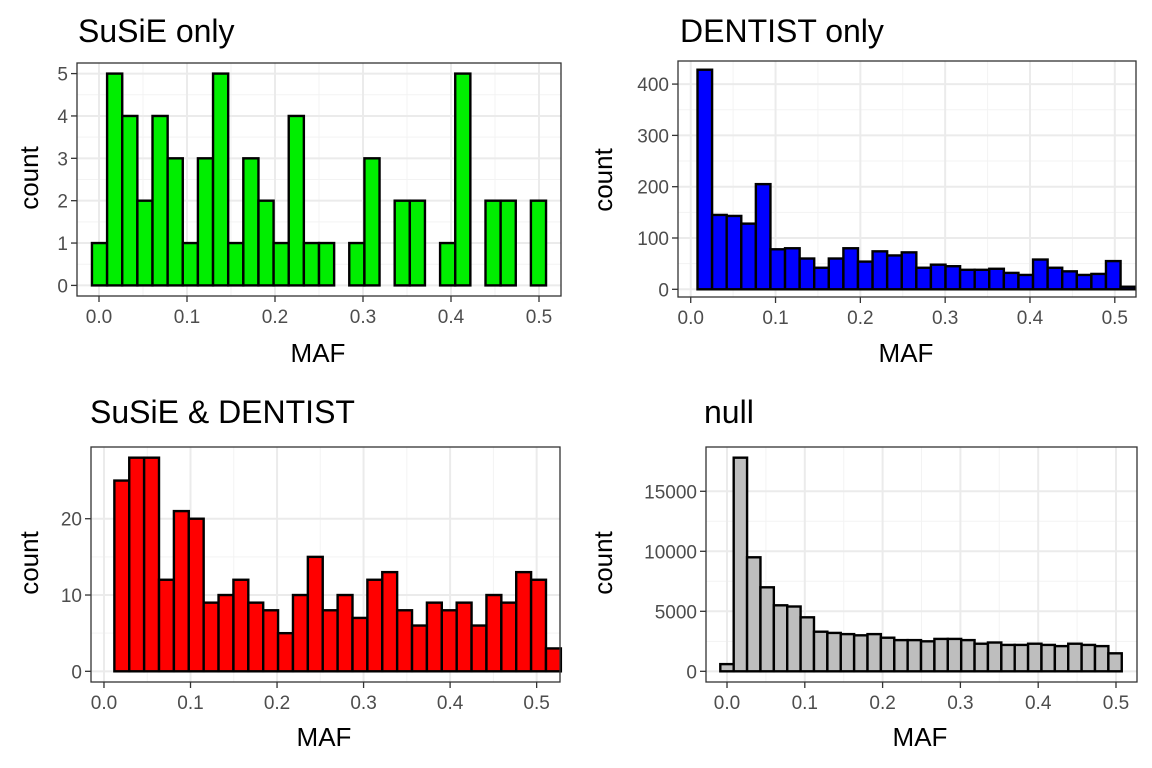  I want to click on y-tick-label: 5000, so click(676, 612).